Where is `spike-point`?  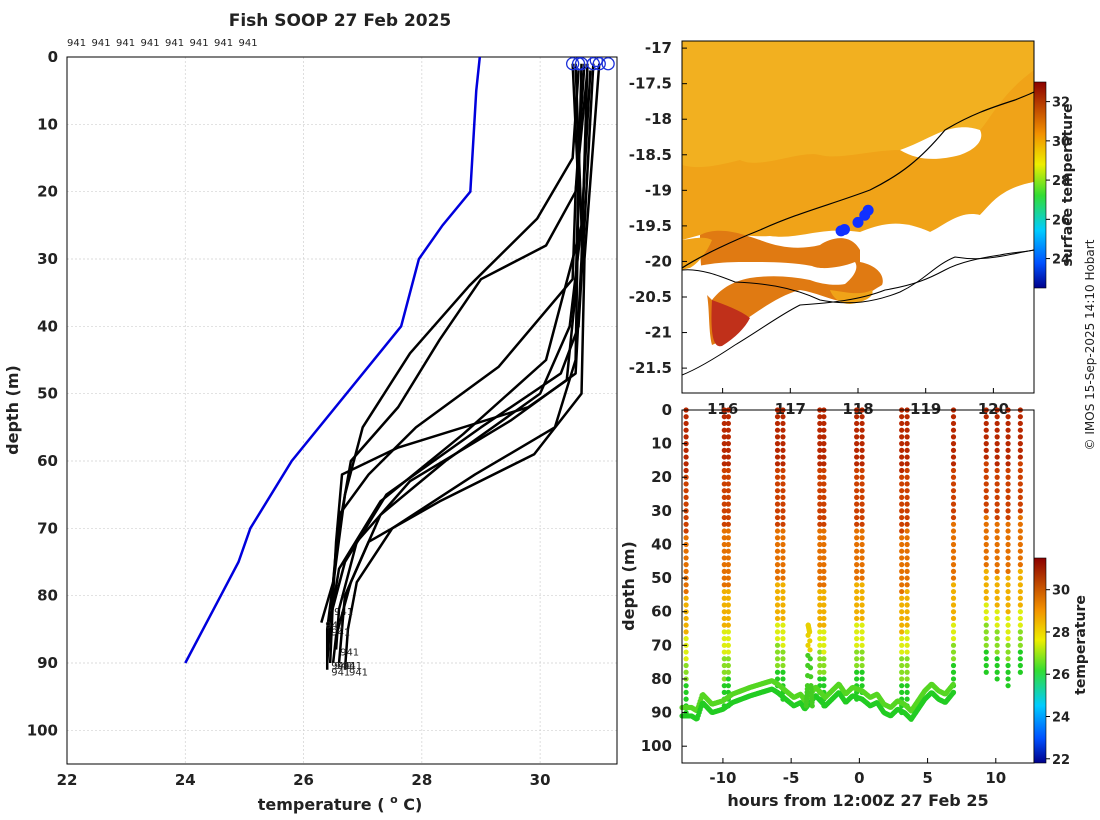
spike-point is located at coordinates (810, 650).